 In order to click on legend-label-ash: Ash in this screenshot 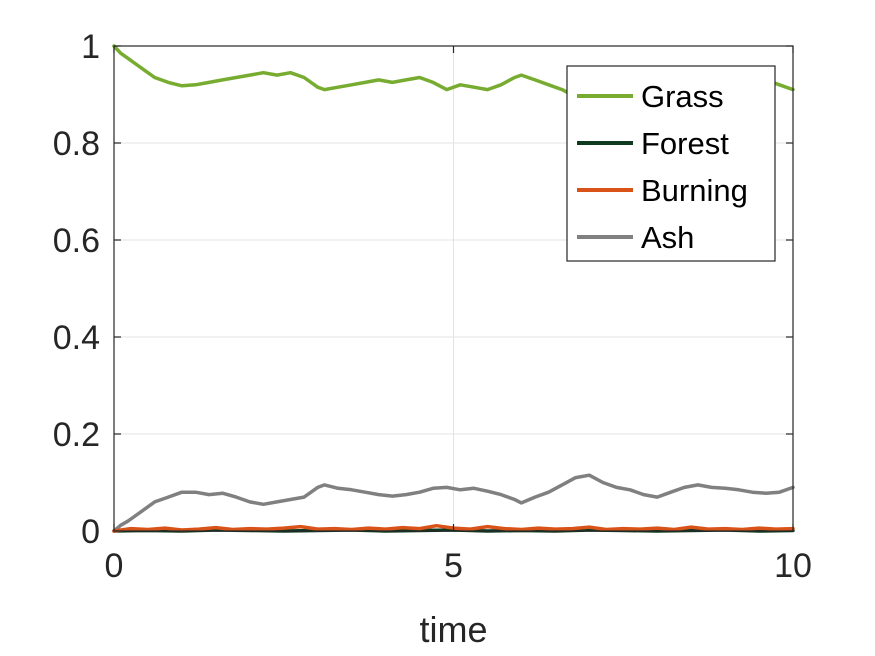, I will do `click(667, 237)`.